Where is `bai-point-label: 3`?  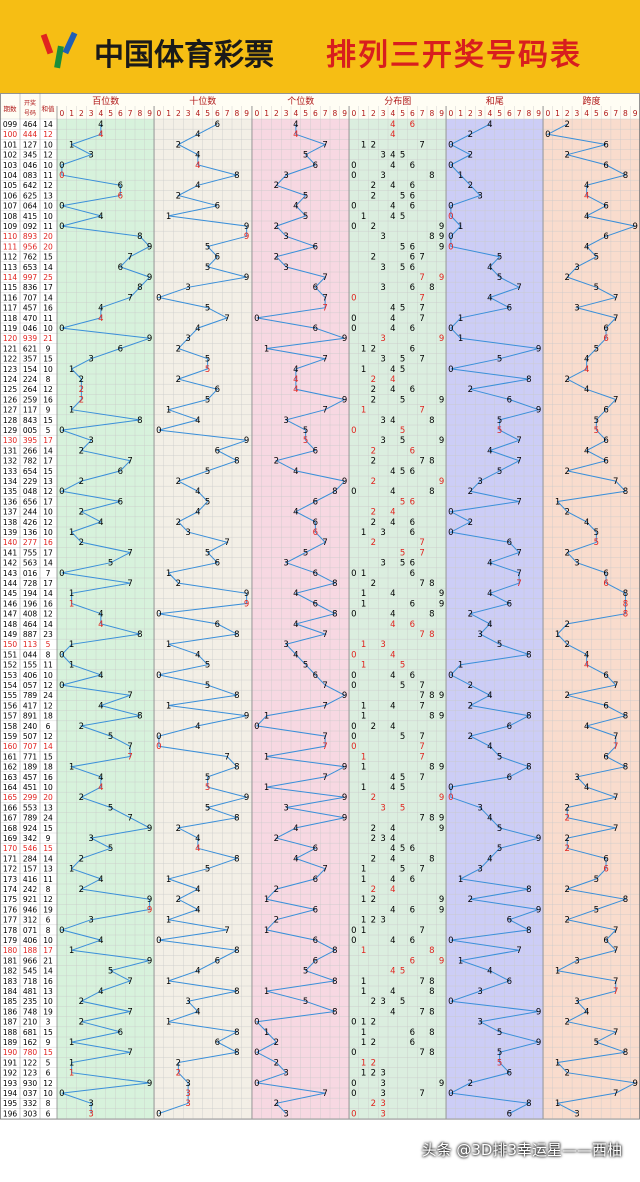
bai-point-label: 3 is located at coordinates (90, 360).